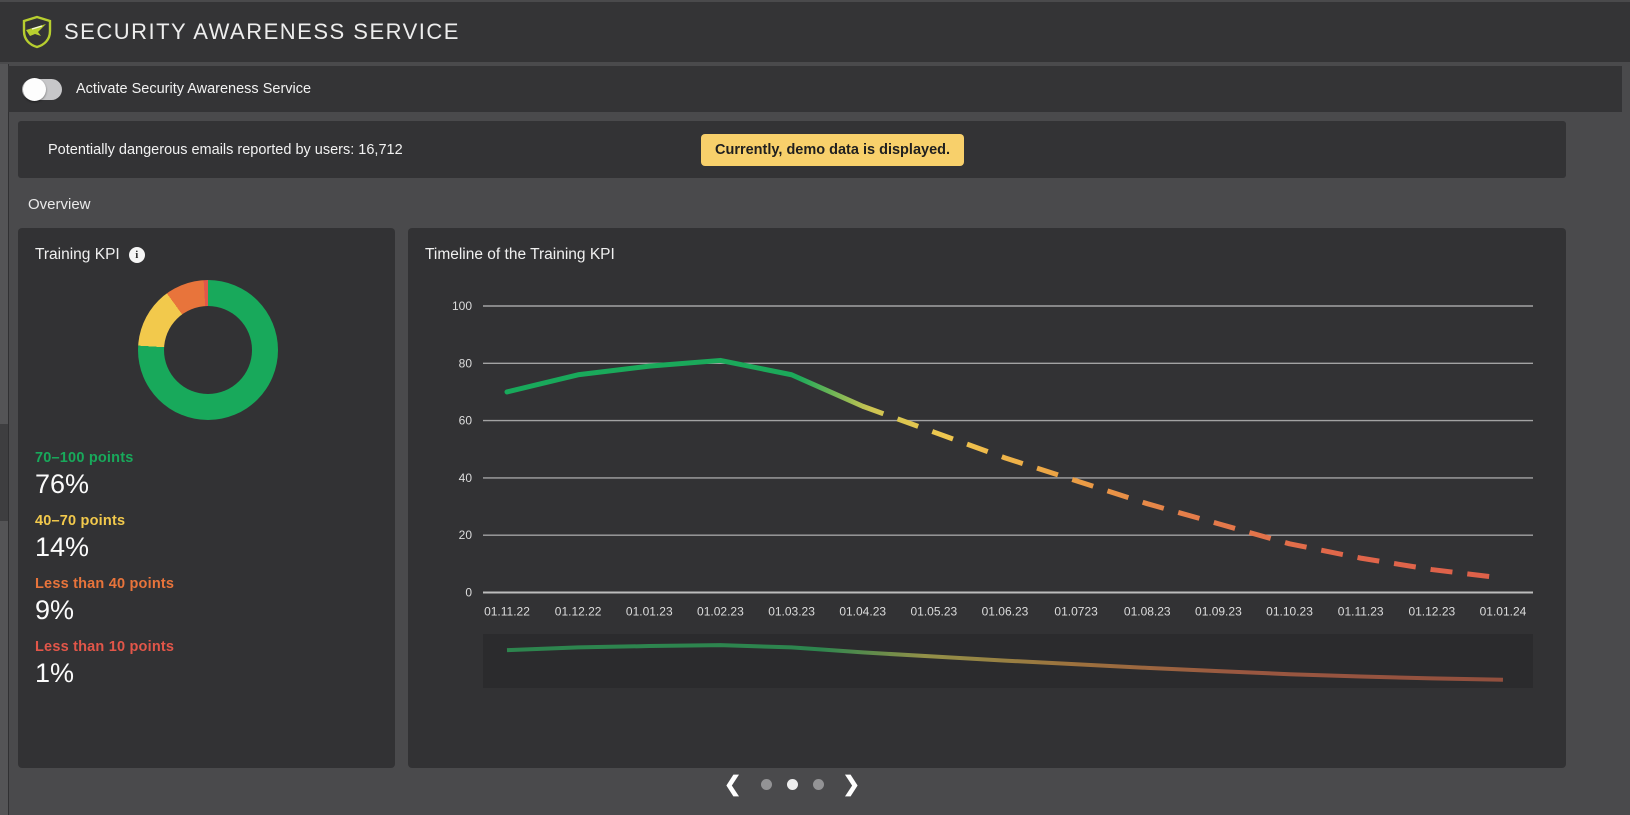 The width and height of the screenshot is (1630, 815). Describe the element at coordinates (1289, 612) in the screenshot. I see `x-axis-label: 01.10.23` at that location.